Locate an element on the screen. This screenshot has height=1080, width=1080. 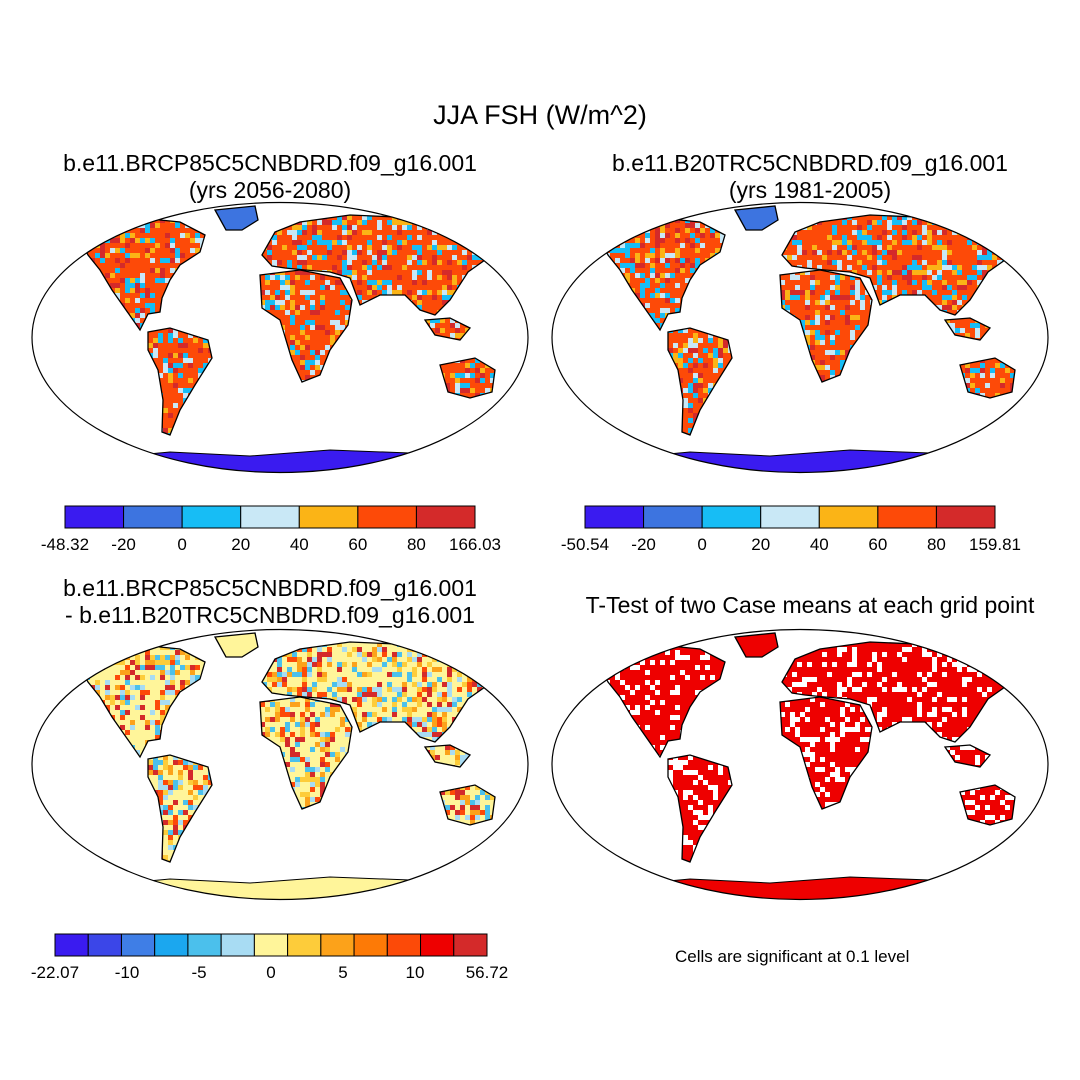
map-future-period is located at coordinates (280, 337).